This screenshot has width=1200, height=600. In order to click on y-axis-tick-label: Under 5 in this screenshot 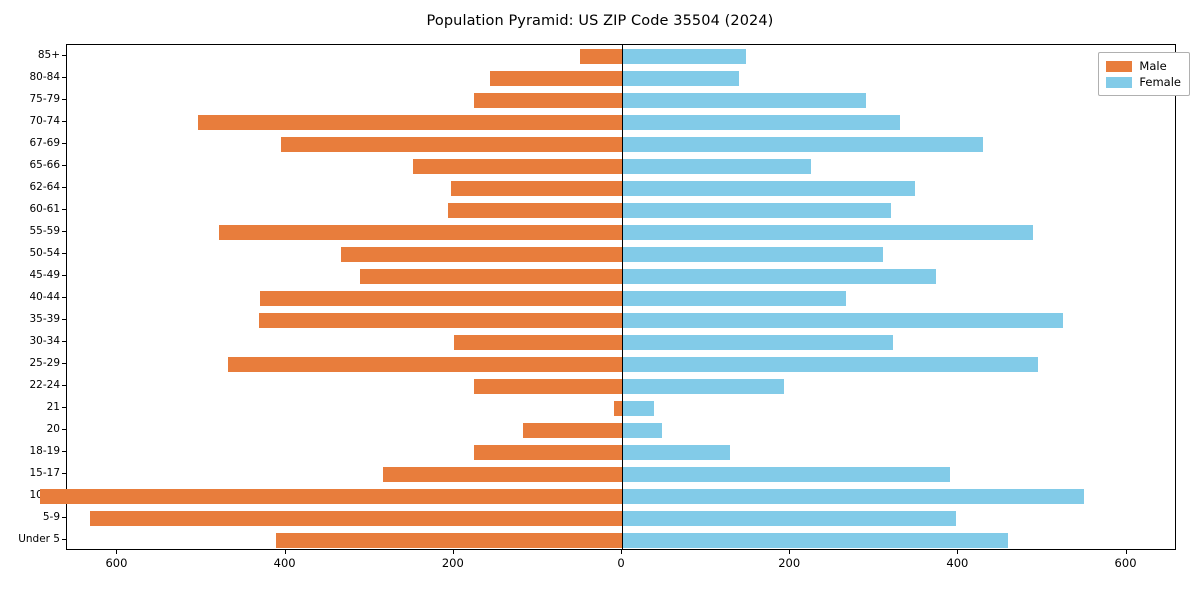, I will do `click(39, 539)`.